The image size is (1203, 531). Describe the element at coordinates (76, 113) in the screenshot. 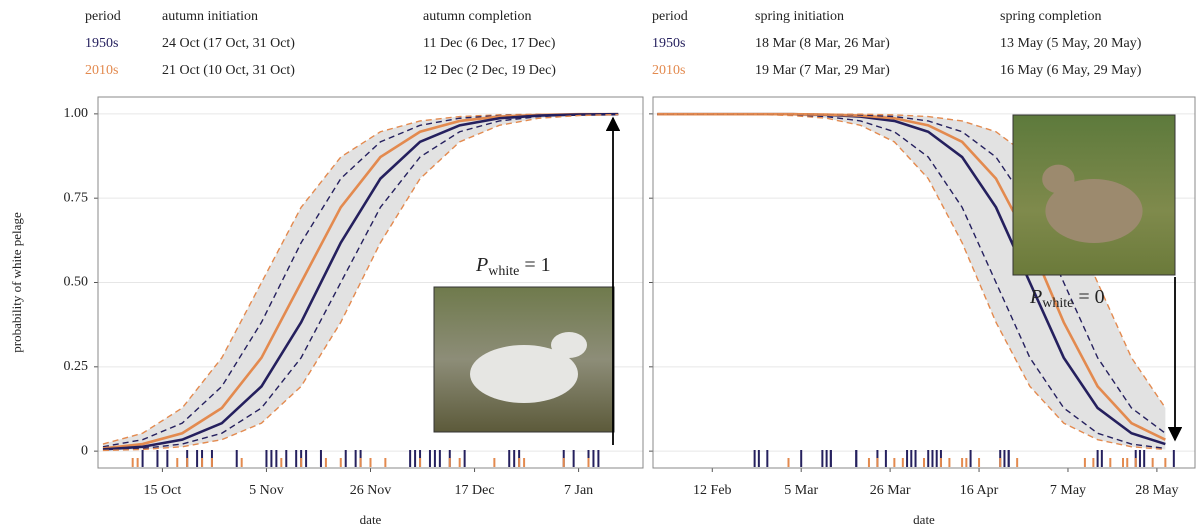

I see `y-tick-label: 1.00` at that location.